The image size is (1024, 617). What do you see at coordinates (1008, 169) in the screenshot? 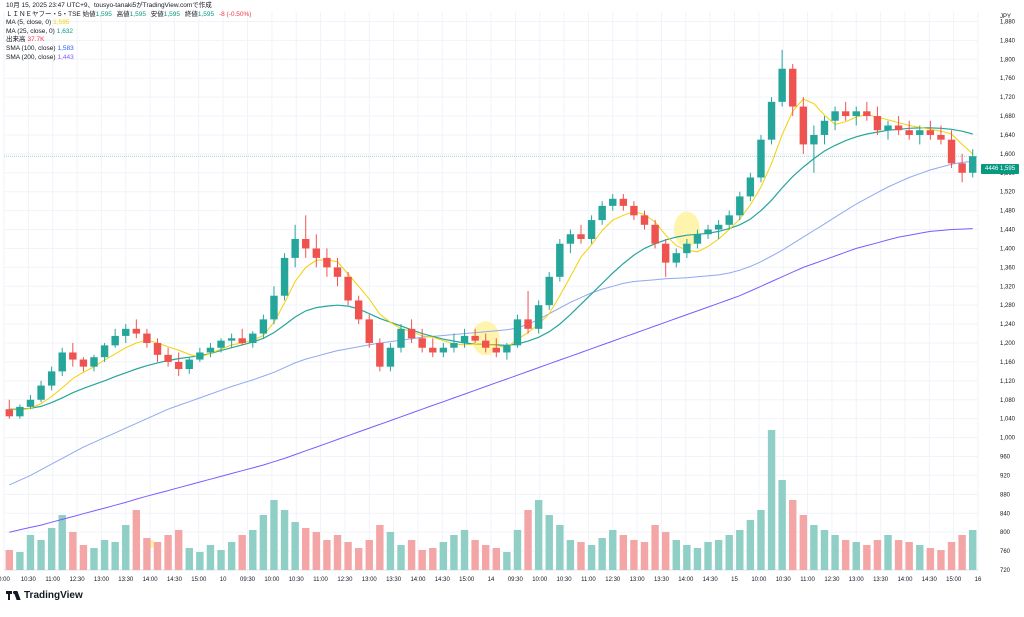
I see `price-tag-value: 1,595` at bounding box center [1008, 169].